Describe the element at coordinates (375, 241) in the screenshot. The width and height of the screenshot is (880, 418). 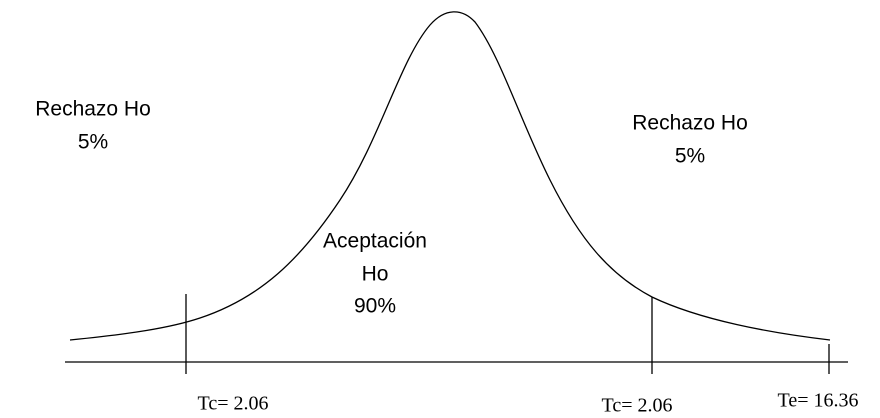
I see `region-label: Aceptación` at that location.